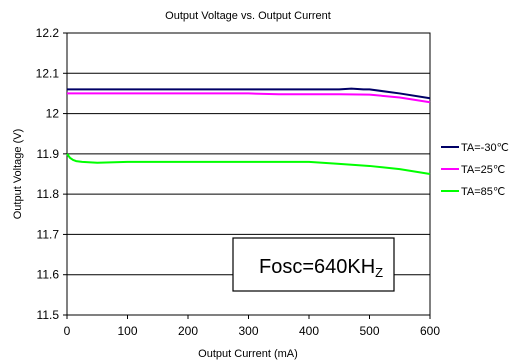 Image resolution: width=523 pixels, height=363 pixels. What do you see at coordinates (48, 275) in the screenshot?
I see `y-tick-label-1: 11.6` at bounding box center [48, 275].